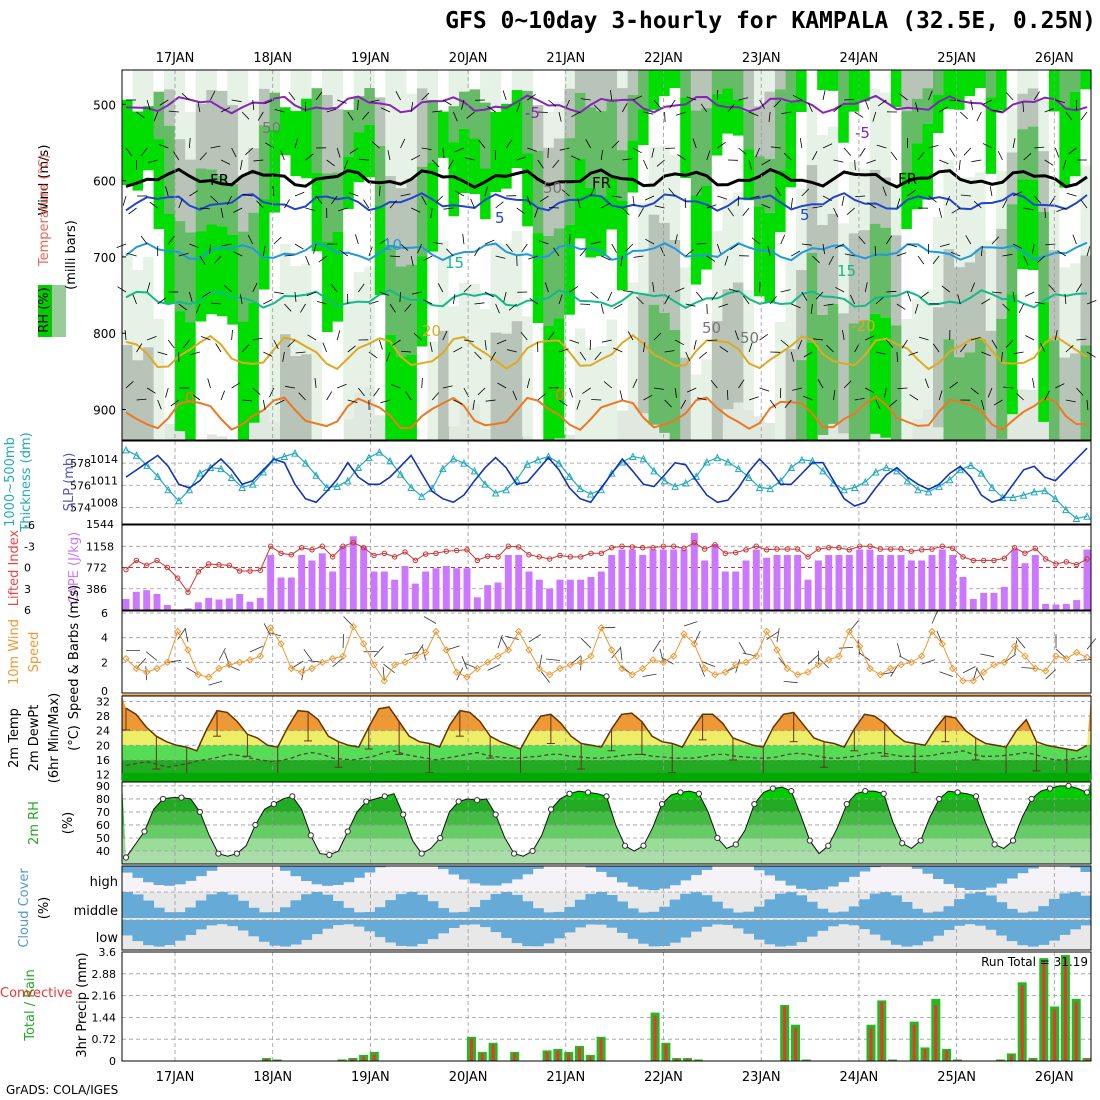 This screenshot has height=1100, width=1100. Describe the element at coordinates (104, 613) in the screenshot. I see `y-tick-label: 6` at that location.